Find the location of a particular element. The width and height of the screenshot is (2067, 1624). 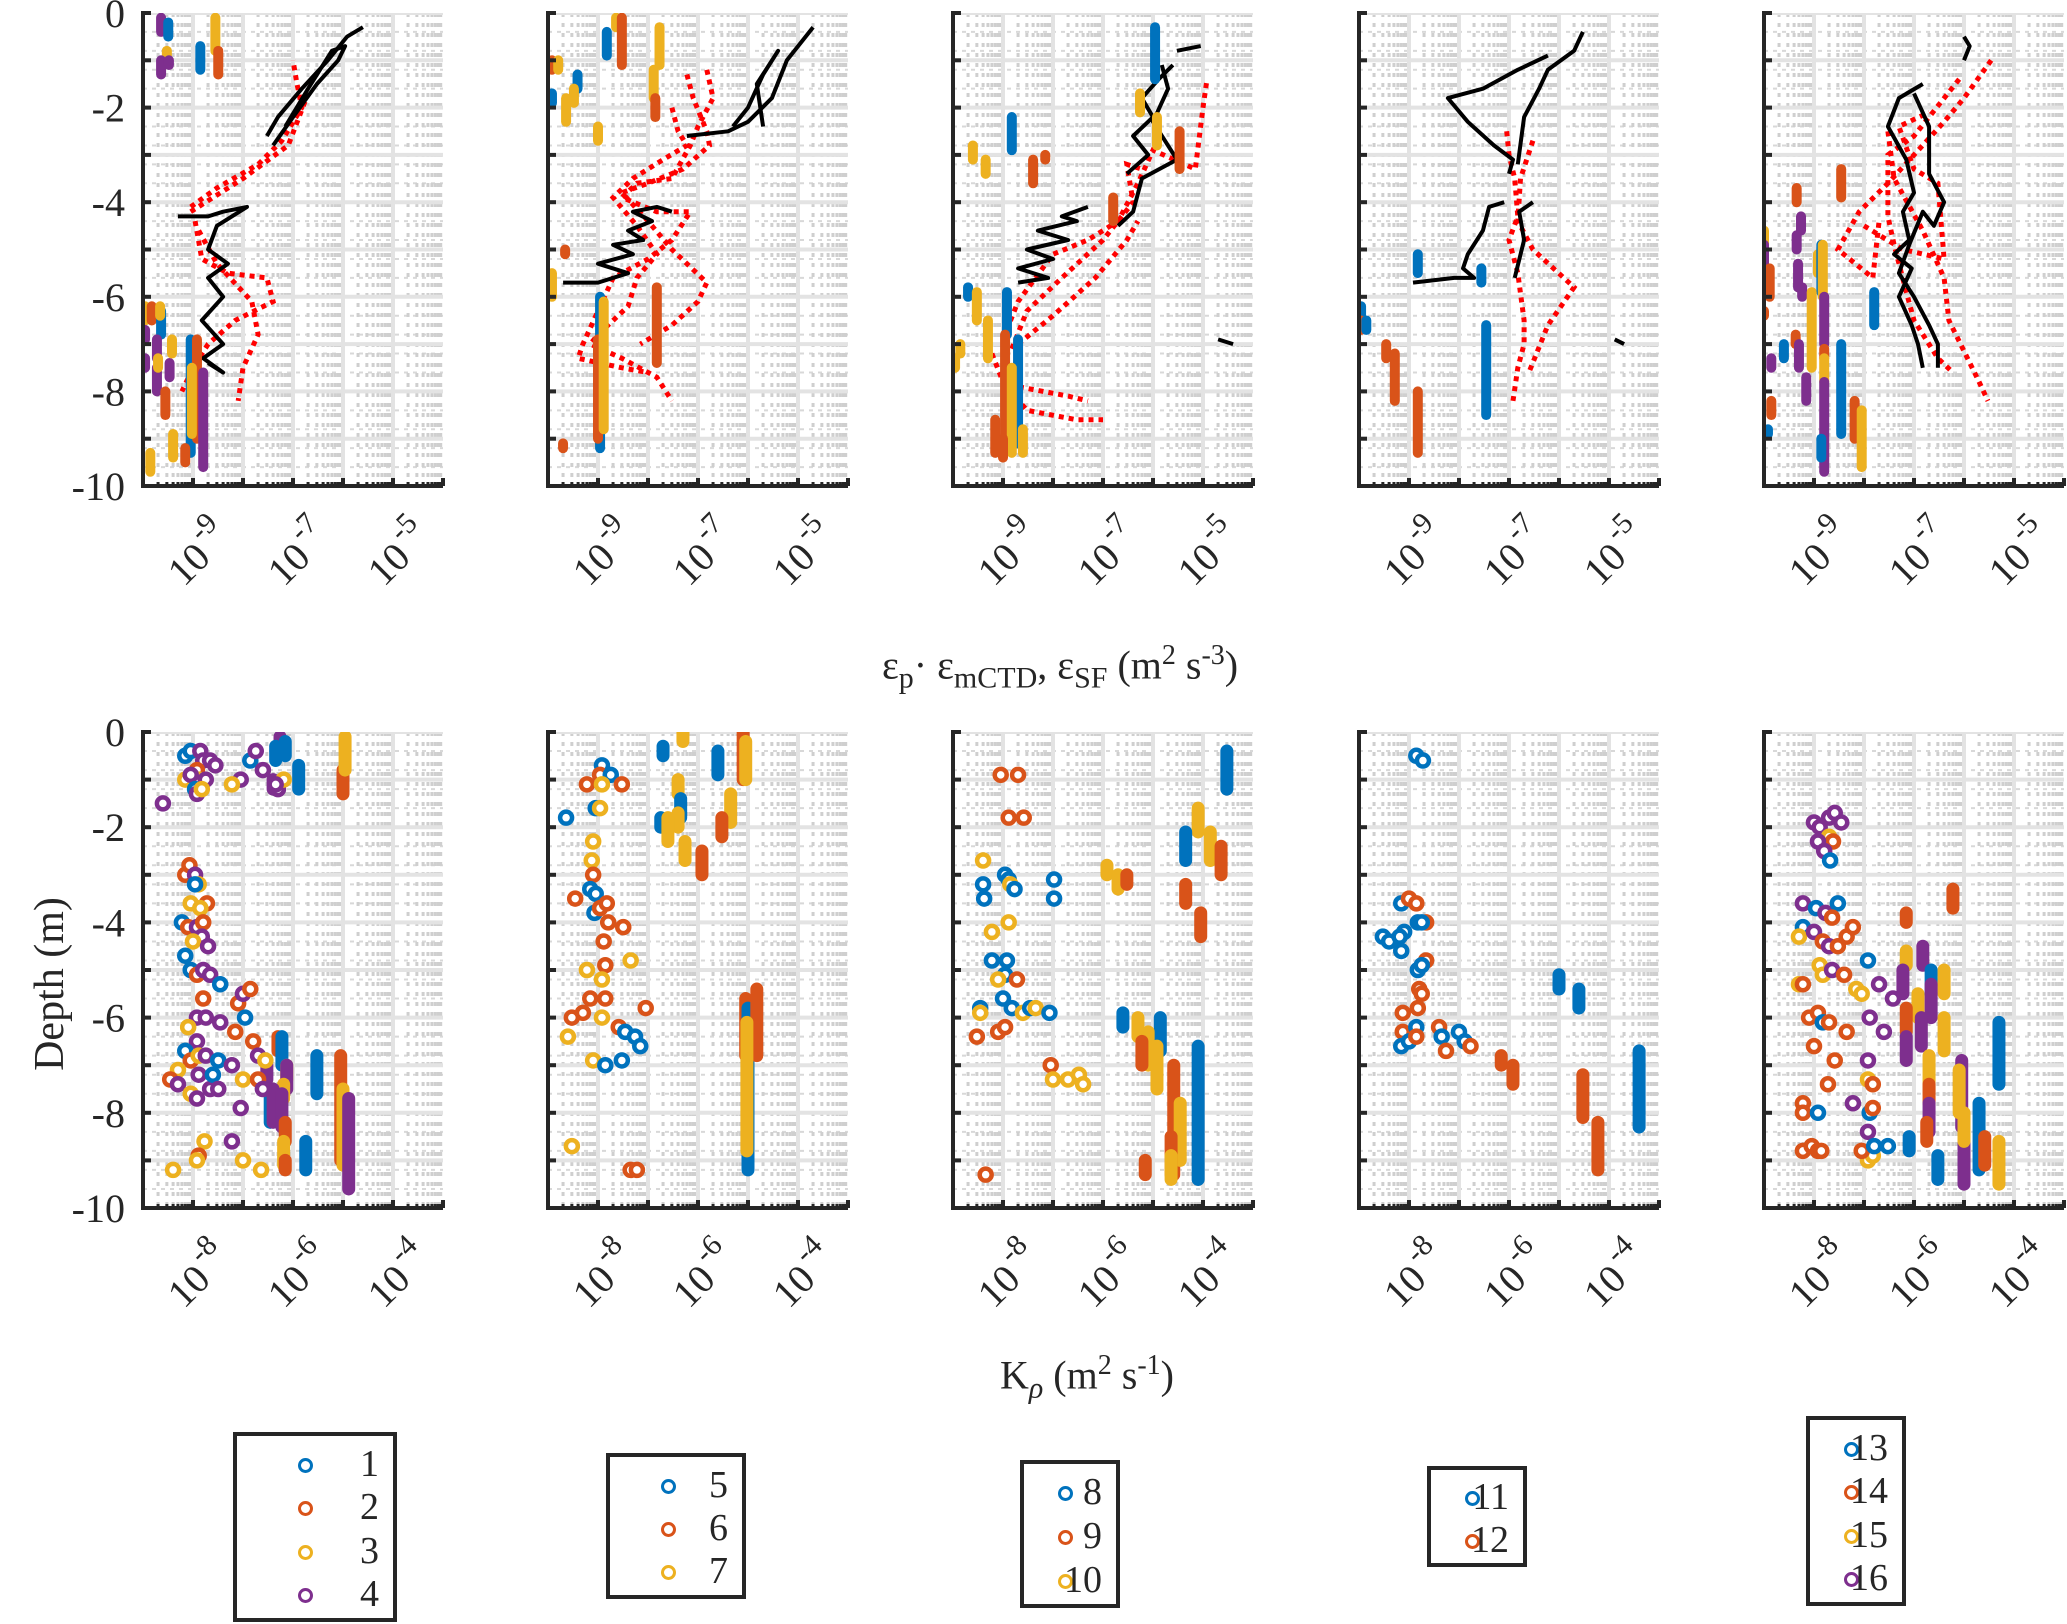

panel-bottom-1: 0 -2 -4 -6 -8 -10 10-8 10-6 10-4 is located at coordinates (258, 1013).